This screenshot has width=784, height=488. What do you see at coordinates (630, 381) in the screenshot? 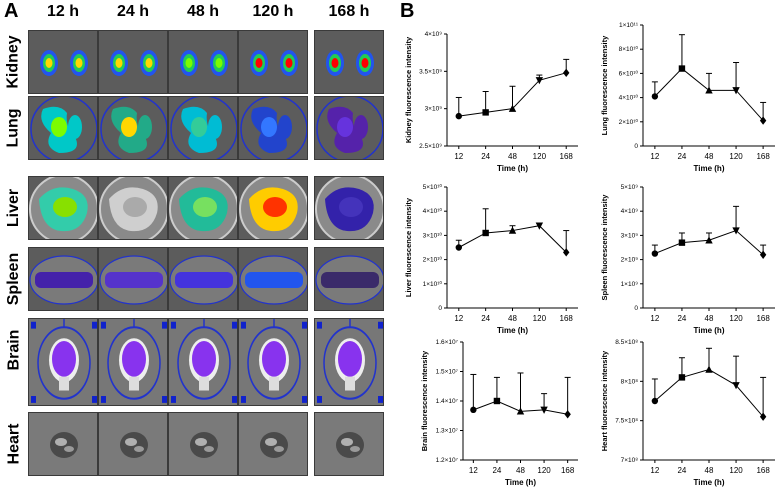
I see `y-tick-label: 8×10⁸` at bounding box center [630, 381].